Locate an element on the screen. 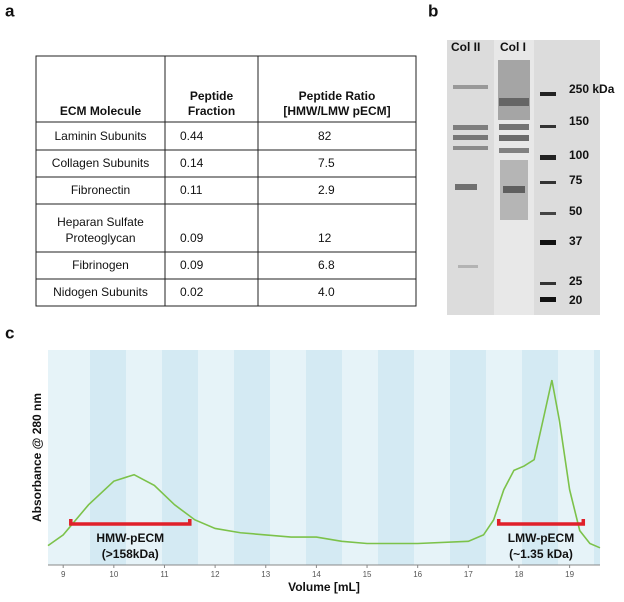  table-header: ECM Molecule is located at coordinates (101, 111).